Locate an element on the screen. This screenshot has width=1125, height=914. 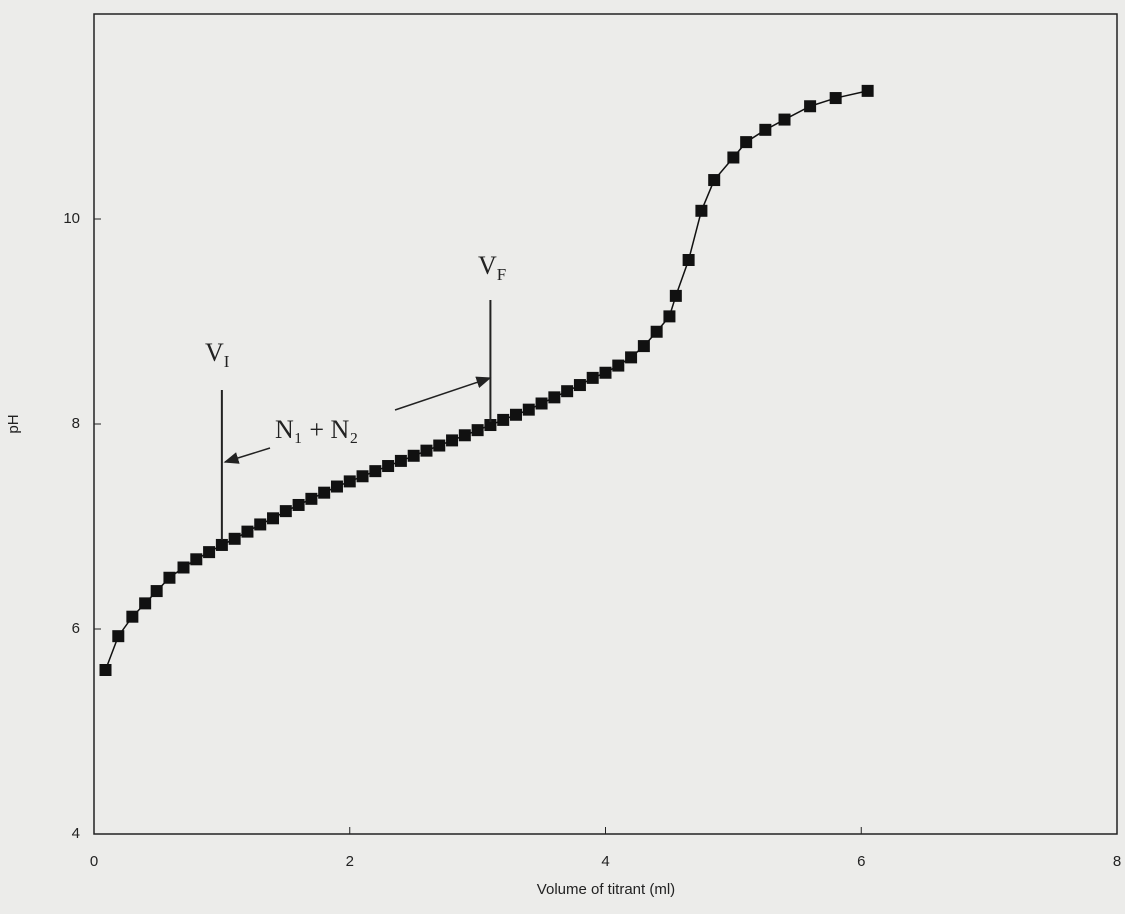
annotation: N₁ + N₂ is located at coordinates (316, 429).